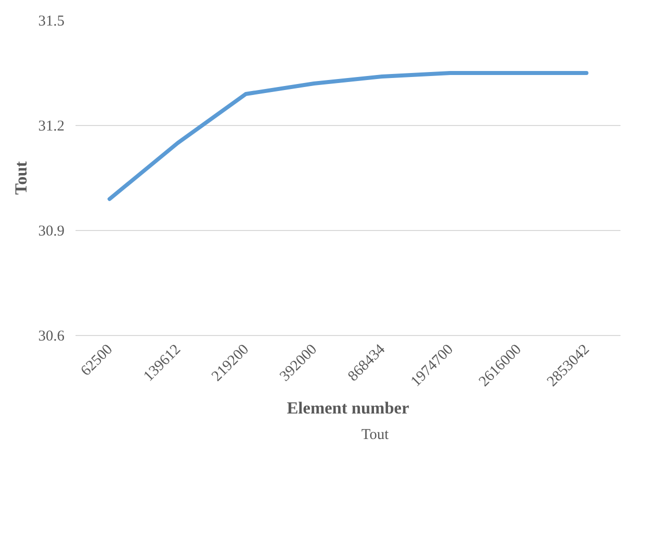  What do you see at coordinates (375, 435) in the screenshot?
I see `text: Tout` at bounding box center [375, 435].